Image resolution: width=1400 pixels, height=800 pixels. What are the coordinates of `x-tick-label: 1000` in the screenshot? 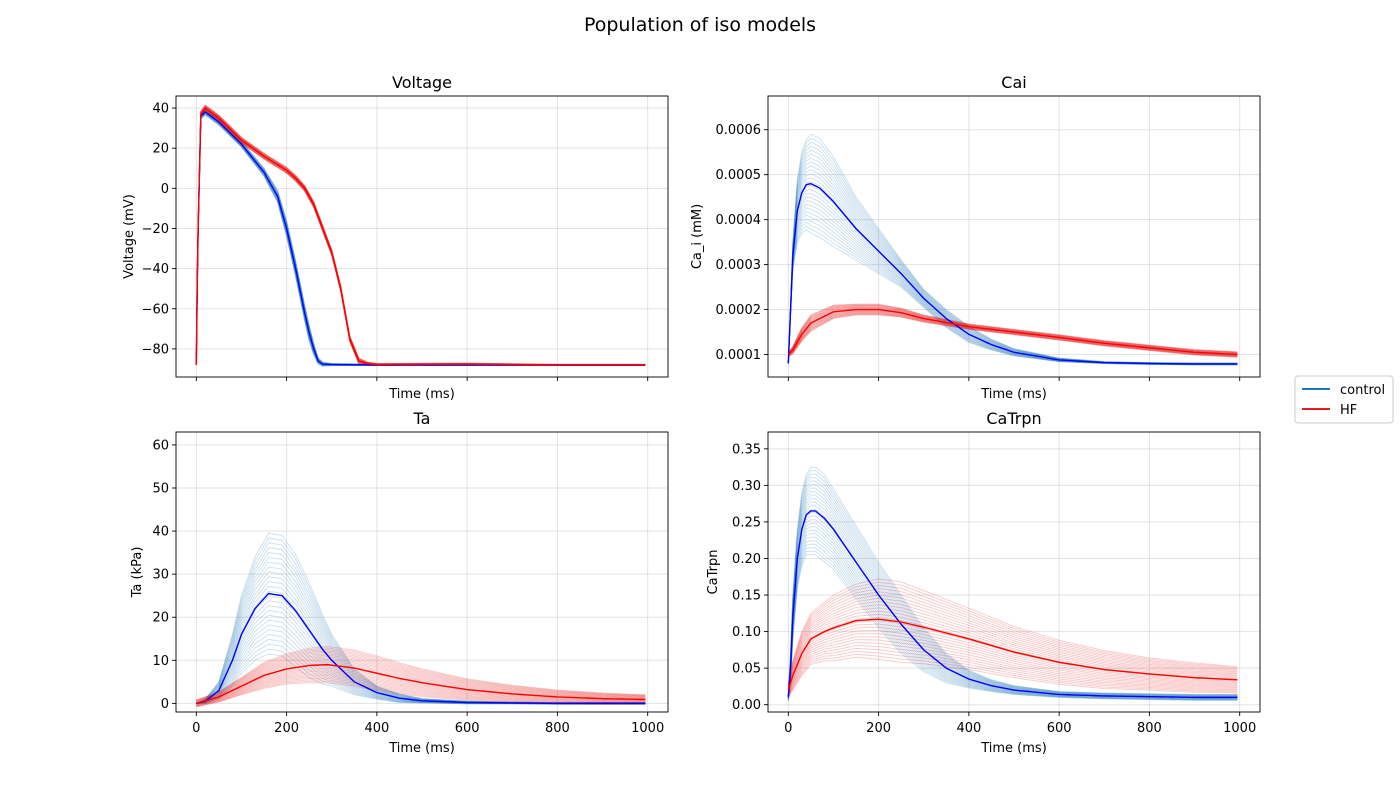 It's located at (1239, 728).